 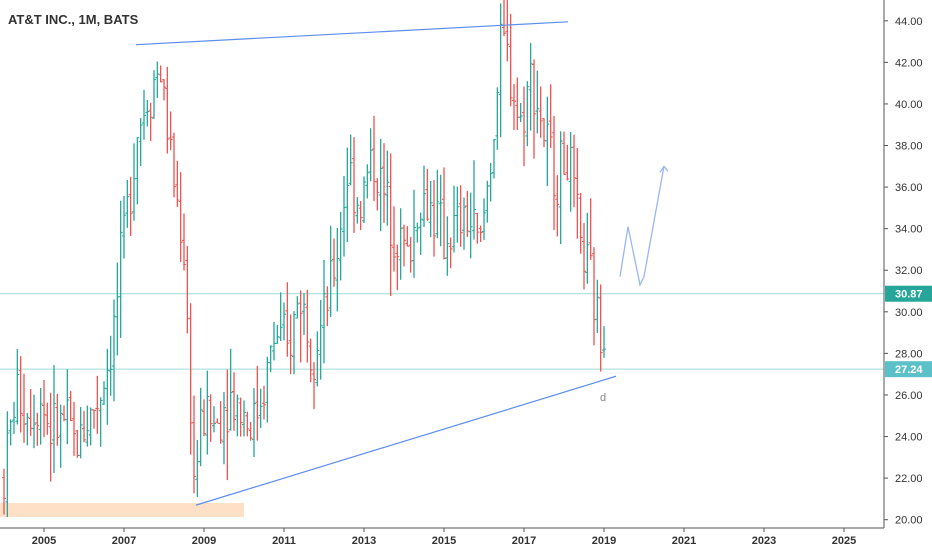 I want to click on time-tick-label: 2025, so click(x=844, y=541).